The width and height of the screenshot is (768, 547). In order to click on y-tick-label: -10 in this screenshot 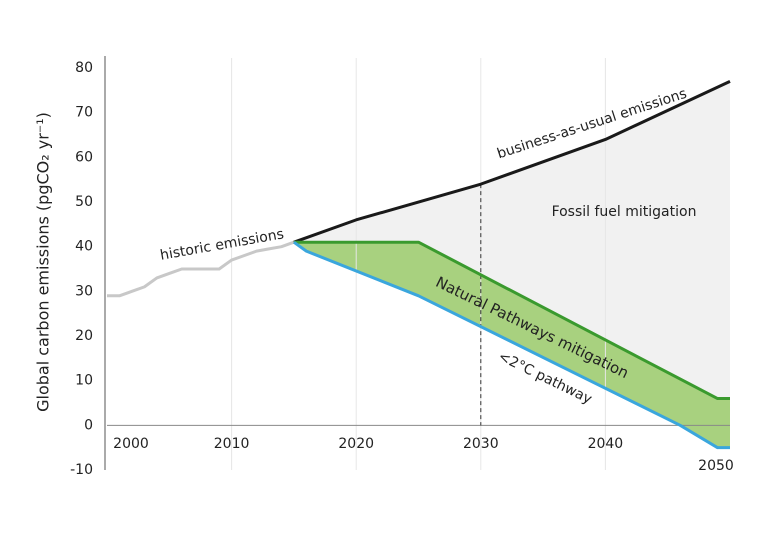, I will do `click(81, 470)`.